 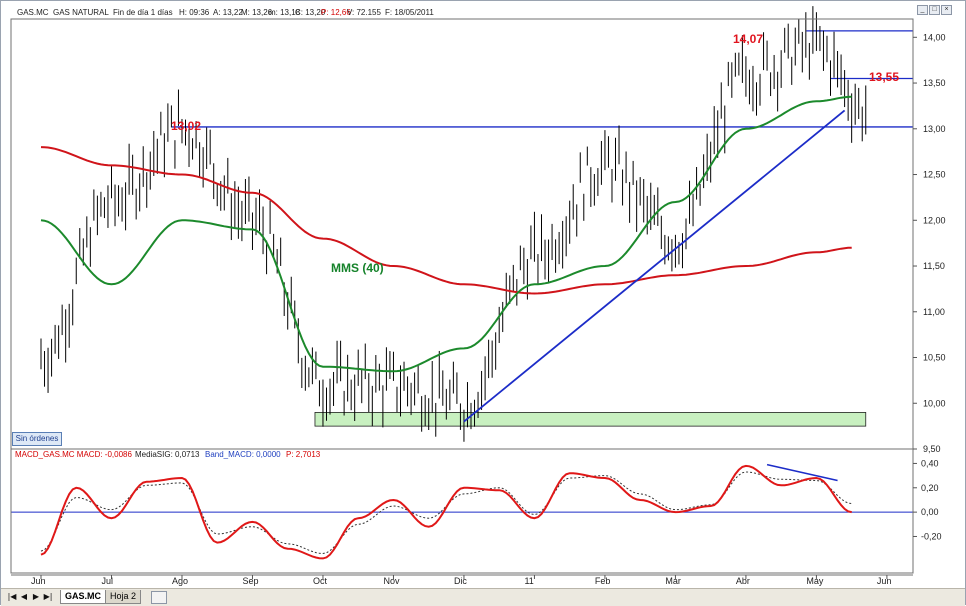 I want to click on header-symbol: GAS.MC, so click(x=33, y=12).